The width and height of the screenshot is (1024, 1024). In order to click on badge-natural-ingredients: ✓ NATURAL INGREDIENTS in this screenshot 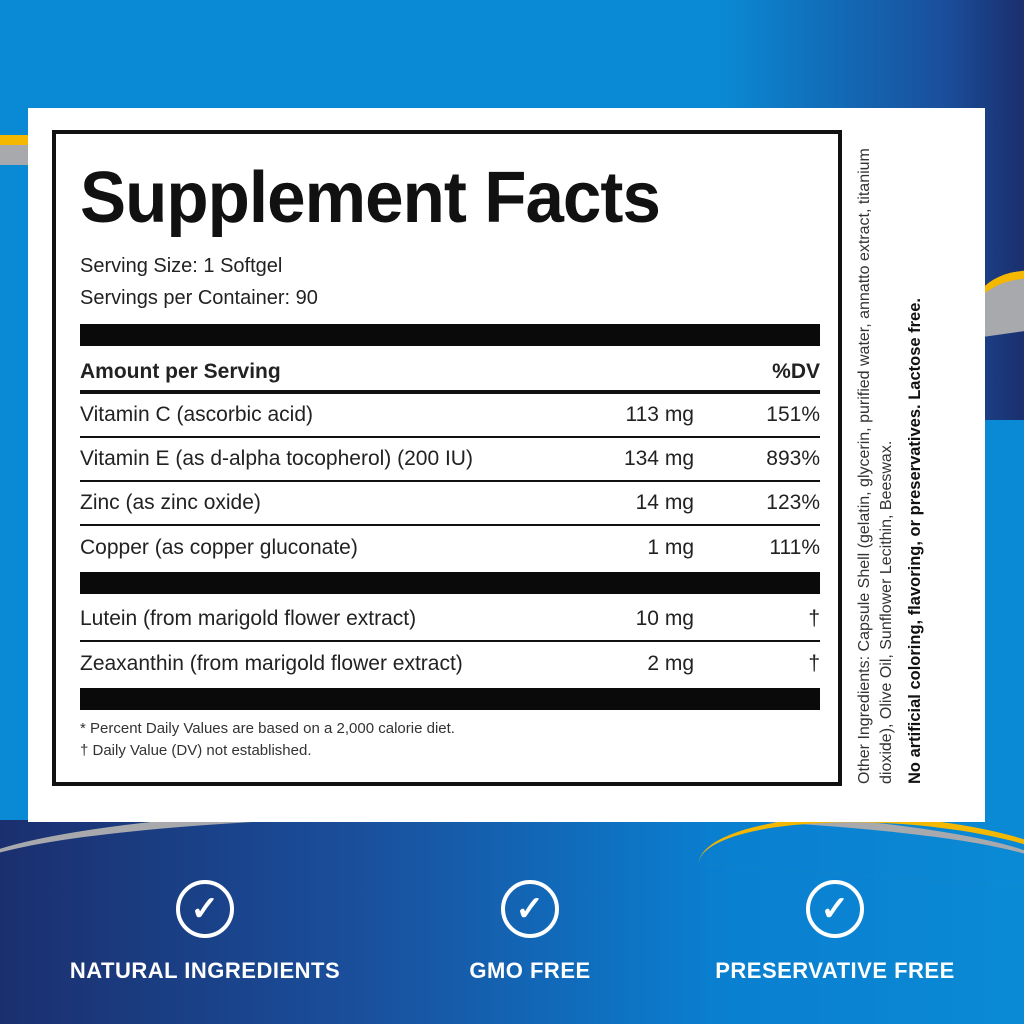, I will do `click(205, 932)`.